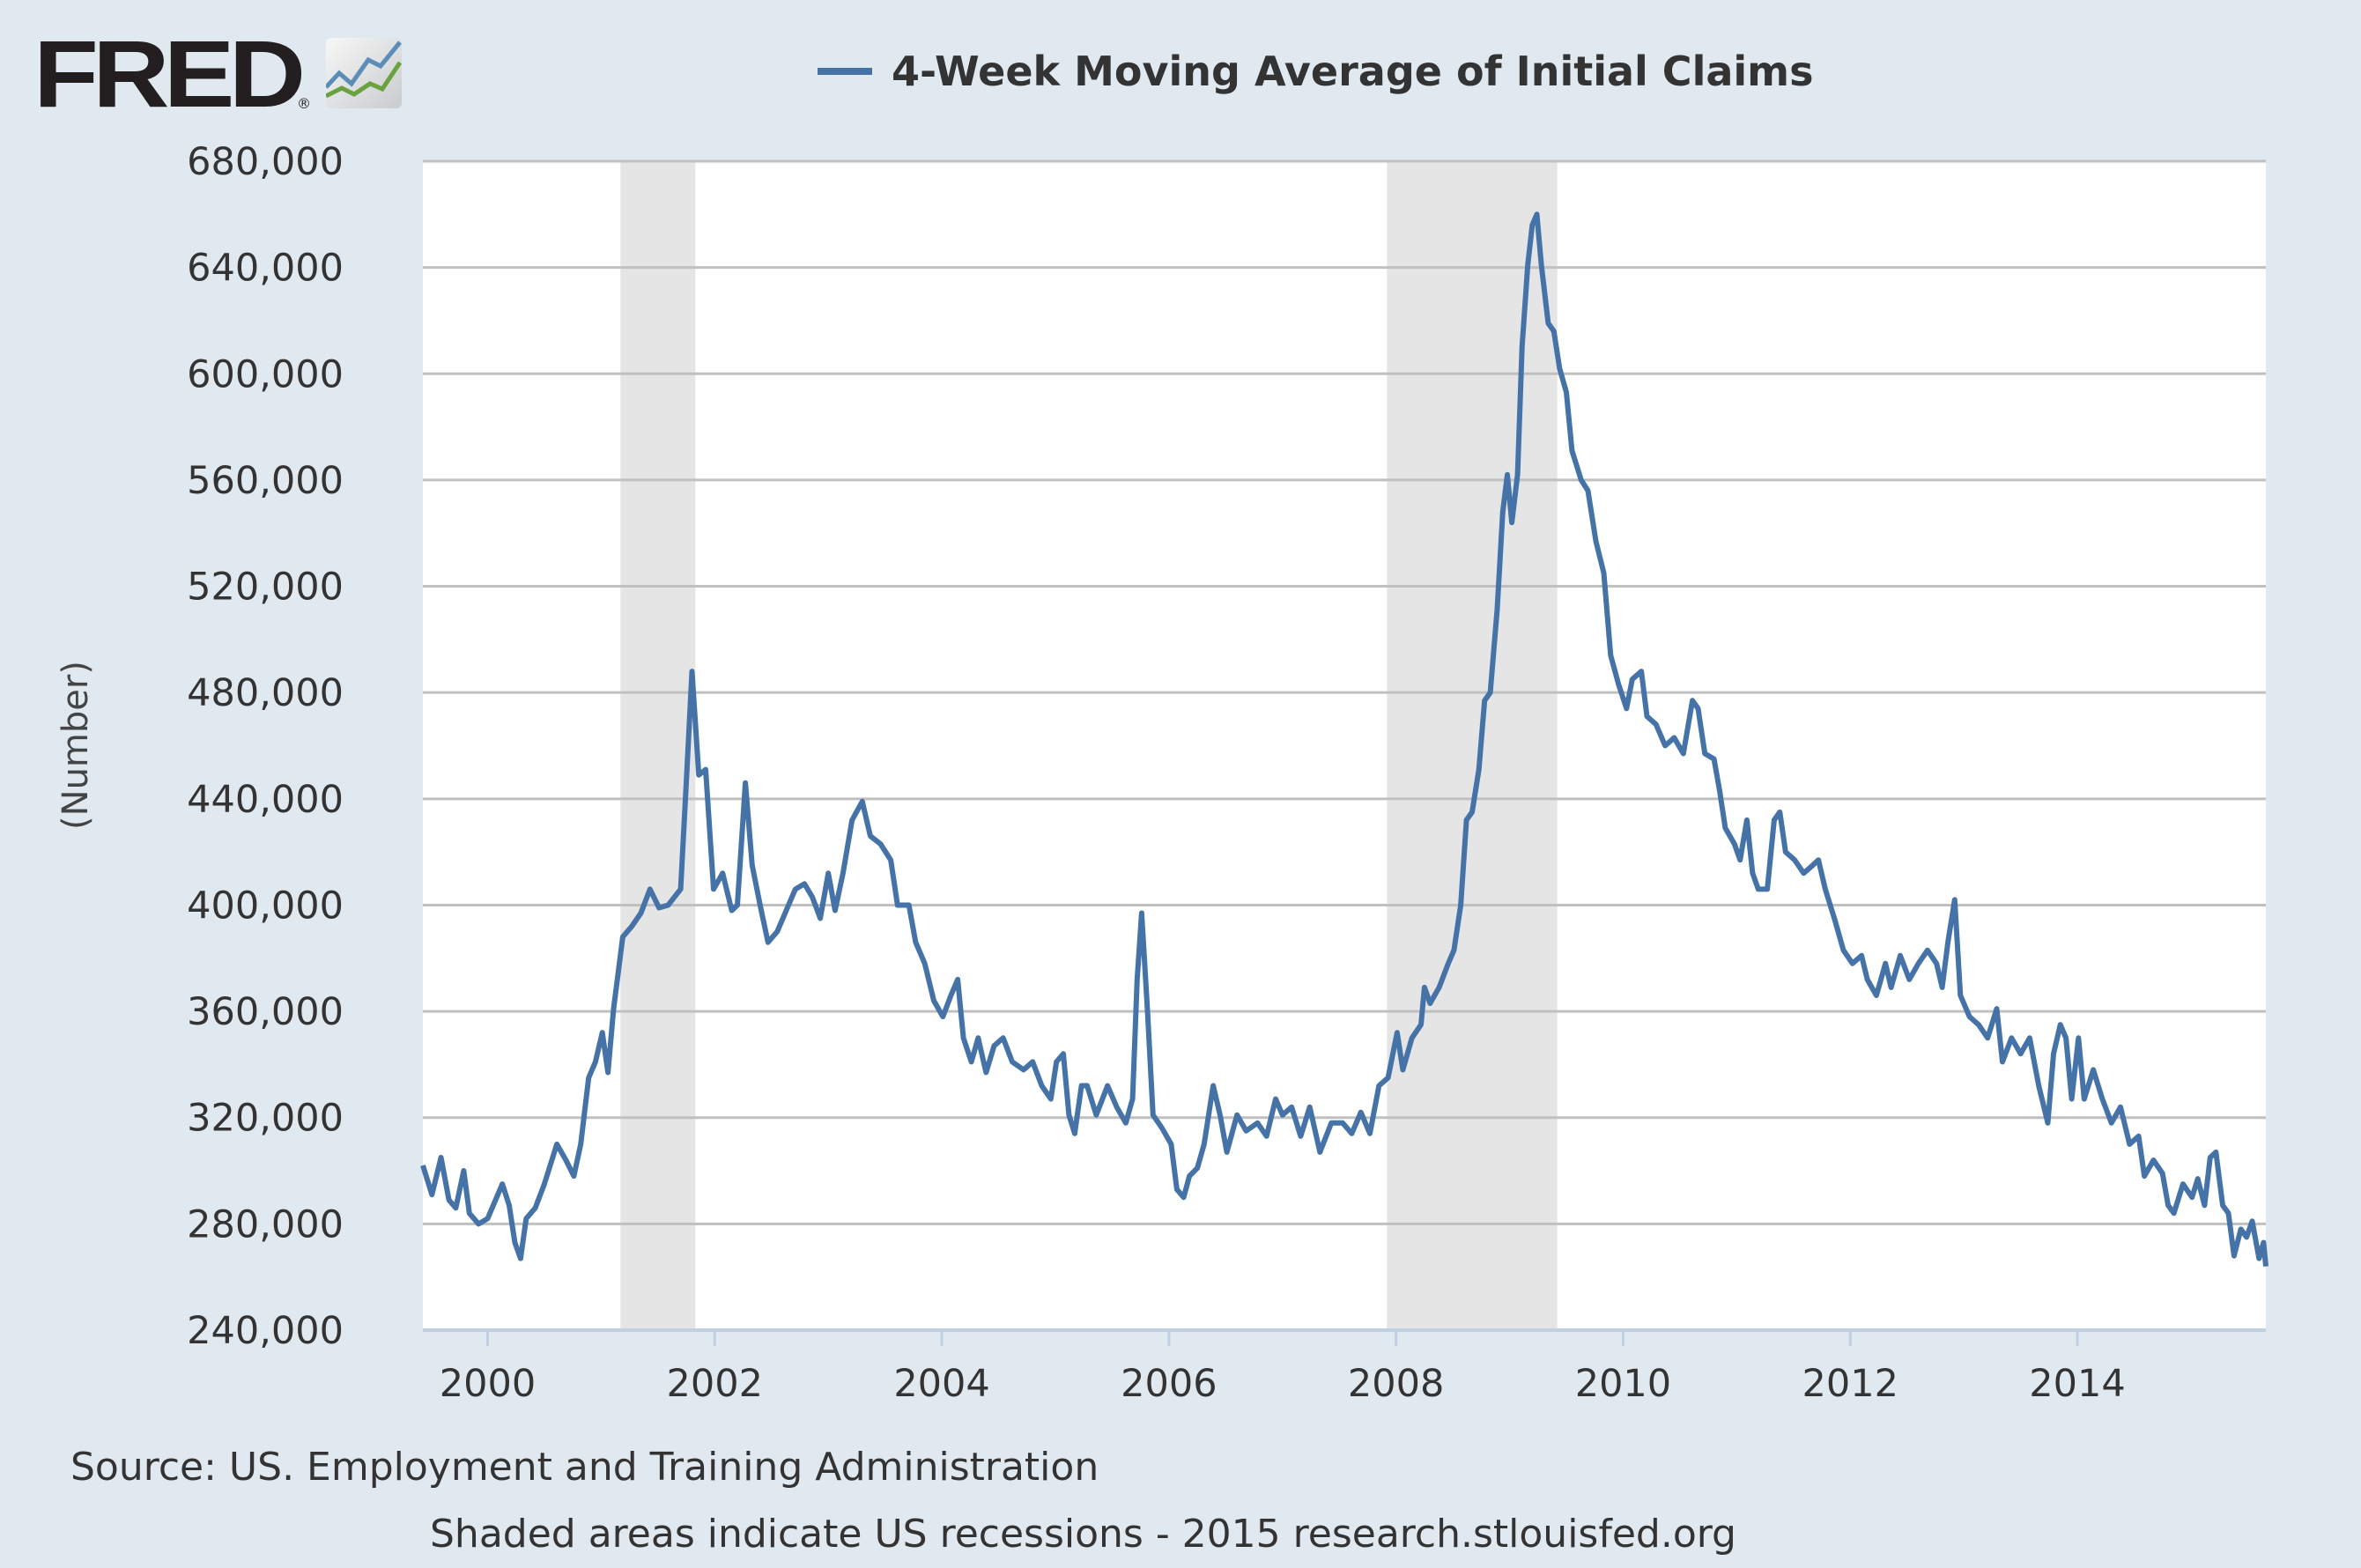 This screenshot has height=1568, width=2361. I want to click on y-tick-label: 520,000, so click(265, 588).